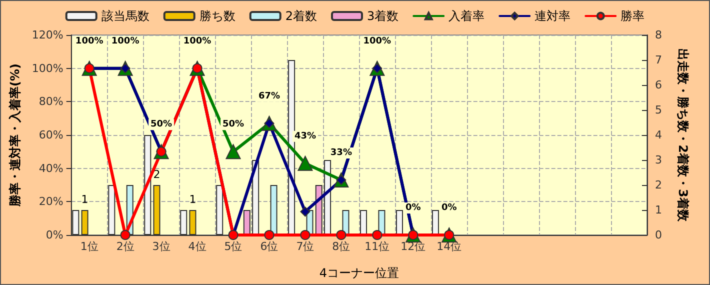  Describe the element at coordinates (125, 246) in the screenshot. I see `x-tick-label: 2位` at that location.